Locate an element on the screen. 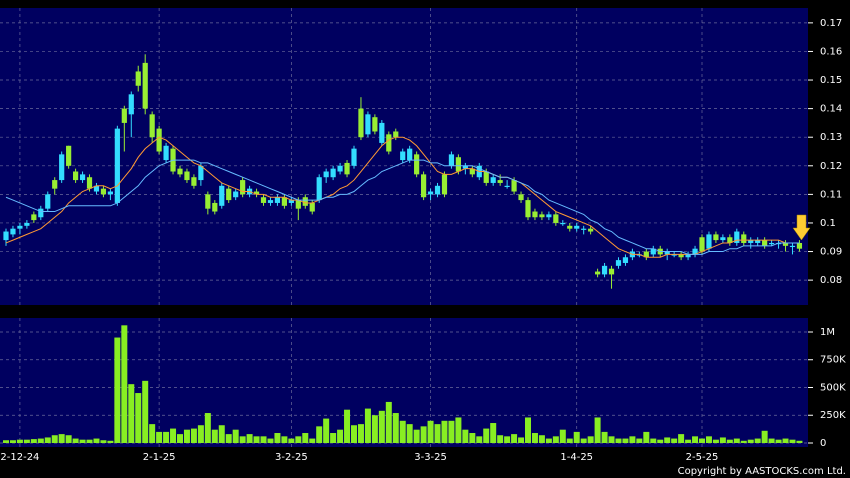 This screenshot has width=850, height=478. x-tick-label: 2-1-25 is located at coordinates (159, 457).